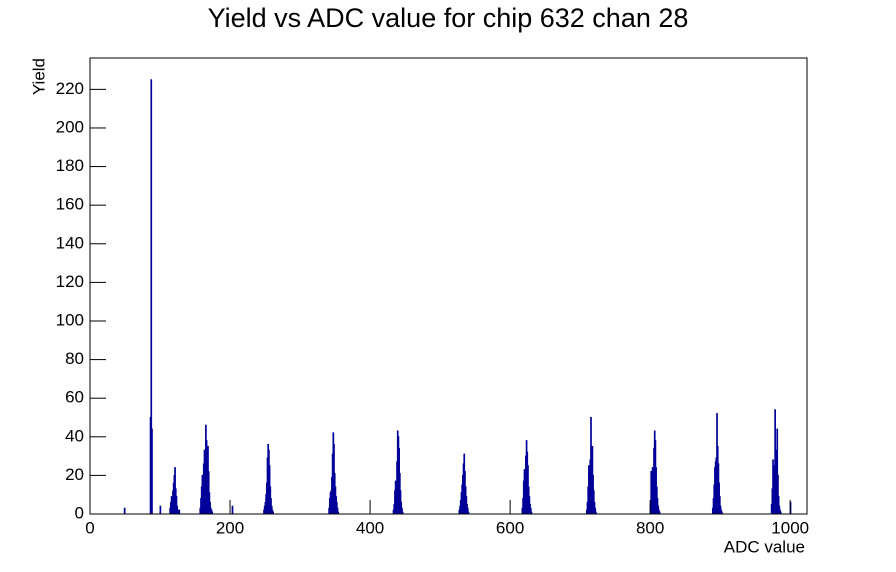 This screenshot has height=572, width=896. Describe the element at coordinates (70, 126) in the screenshot. I see `y-tick-label: 200` at that location.